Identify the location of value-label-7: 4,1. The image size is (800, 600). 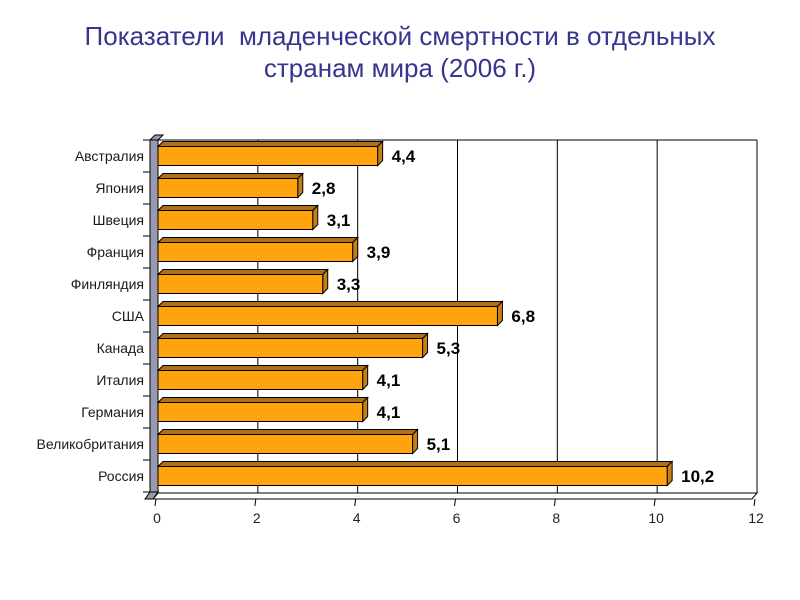
(389, 380).